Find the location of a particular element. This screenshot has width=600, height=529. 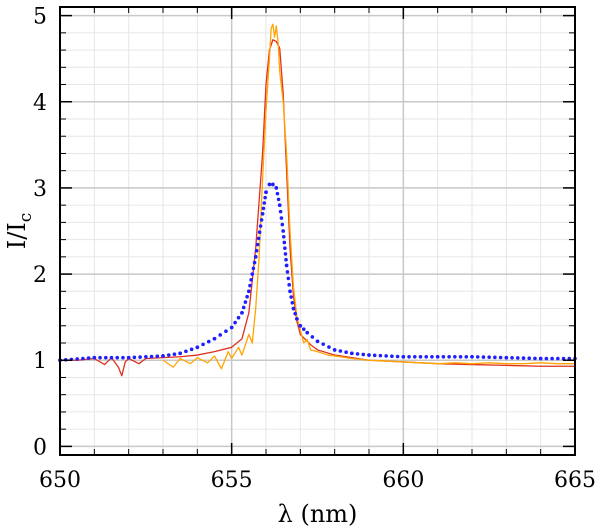

y-tick-label: 0 is located at coordinates (40, 447).